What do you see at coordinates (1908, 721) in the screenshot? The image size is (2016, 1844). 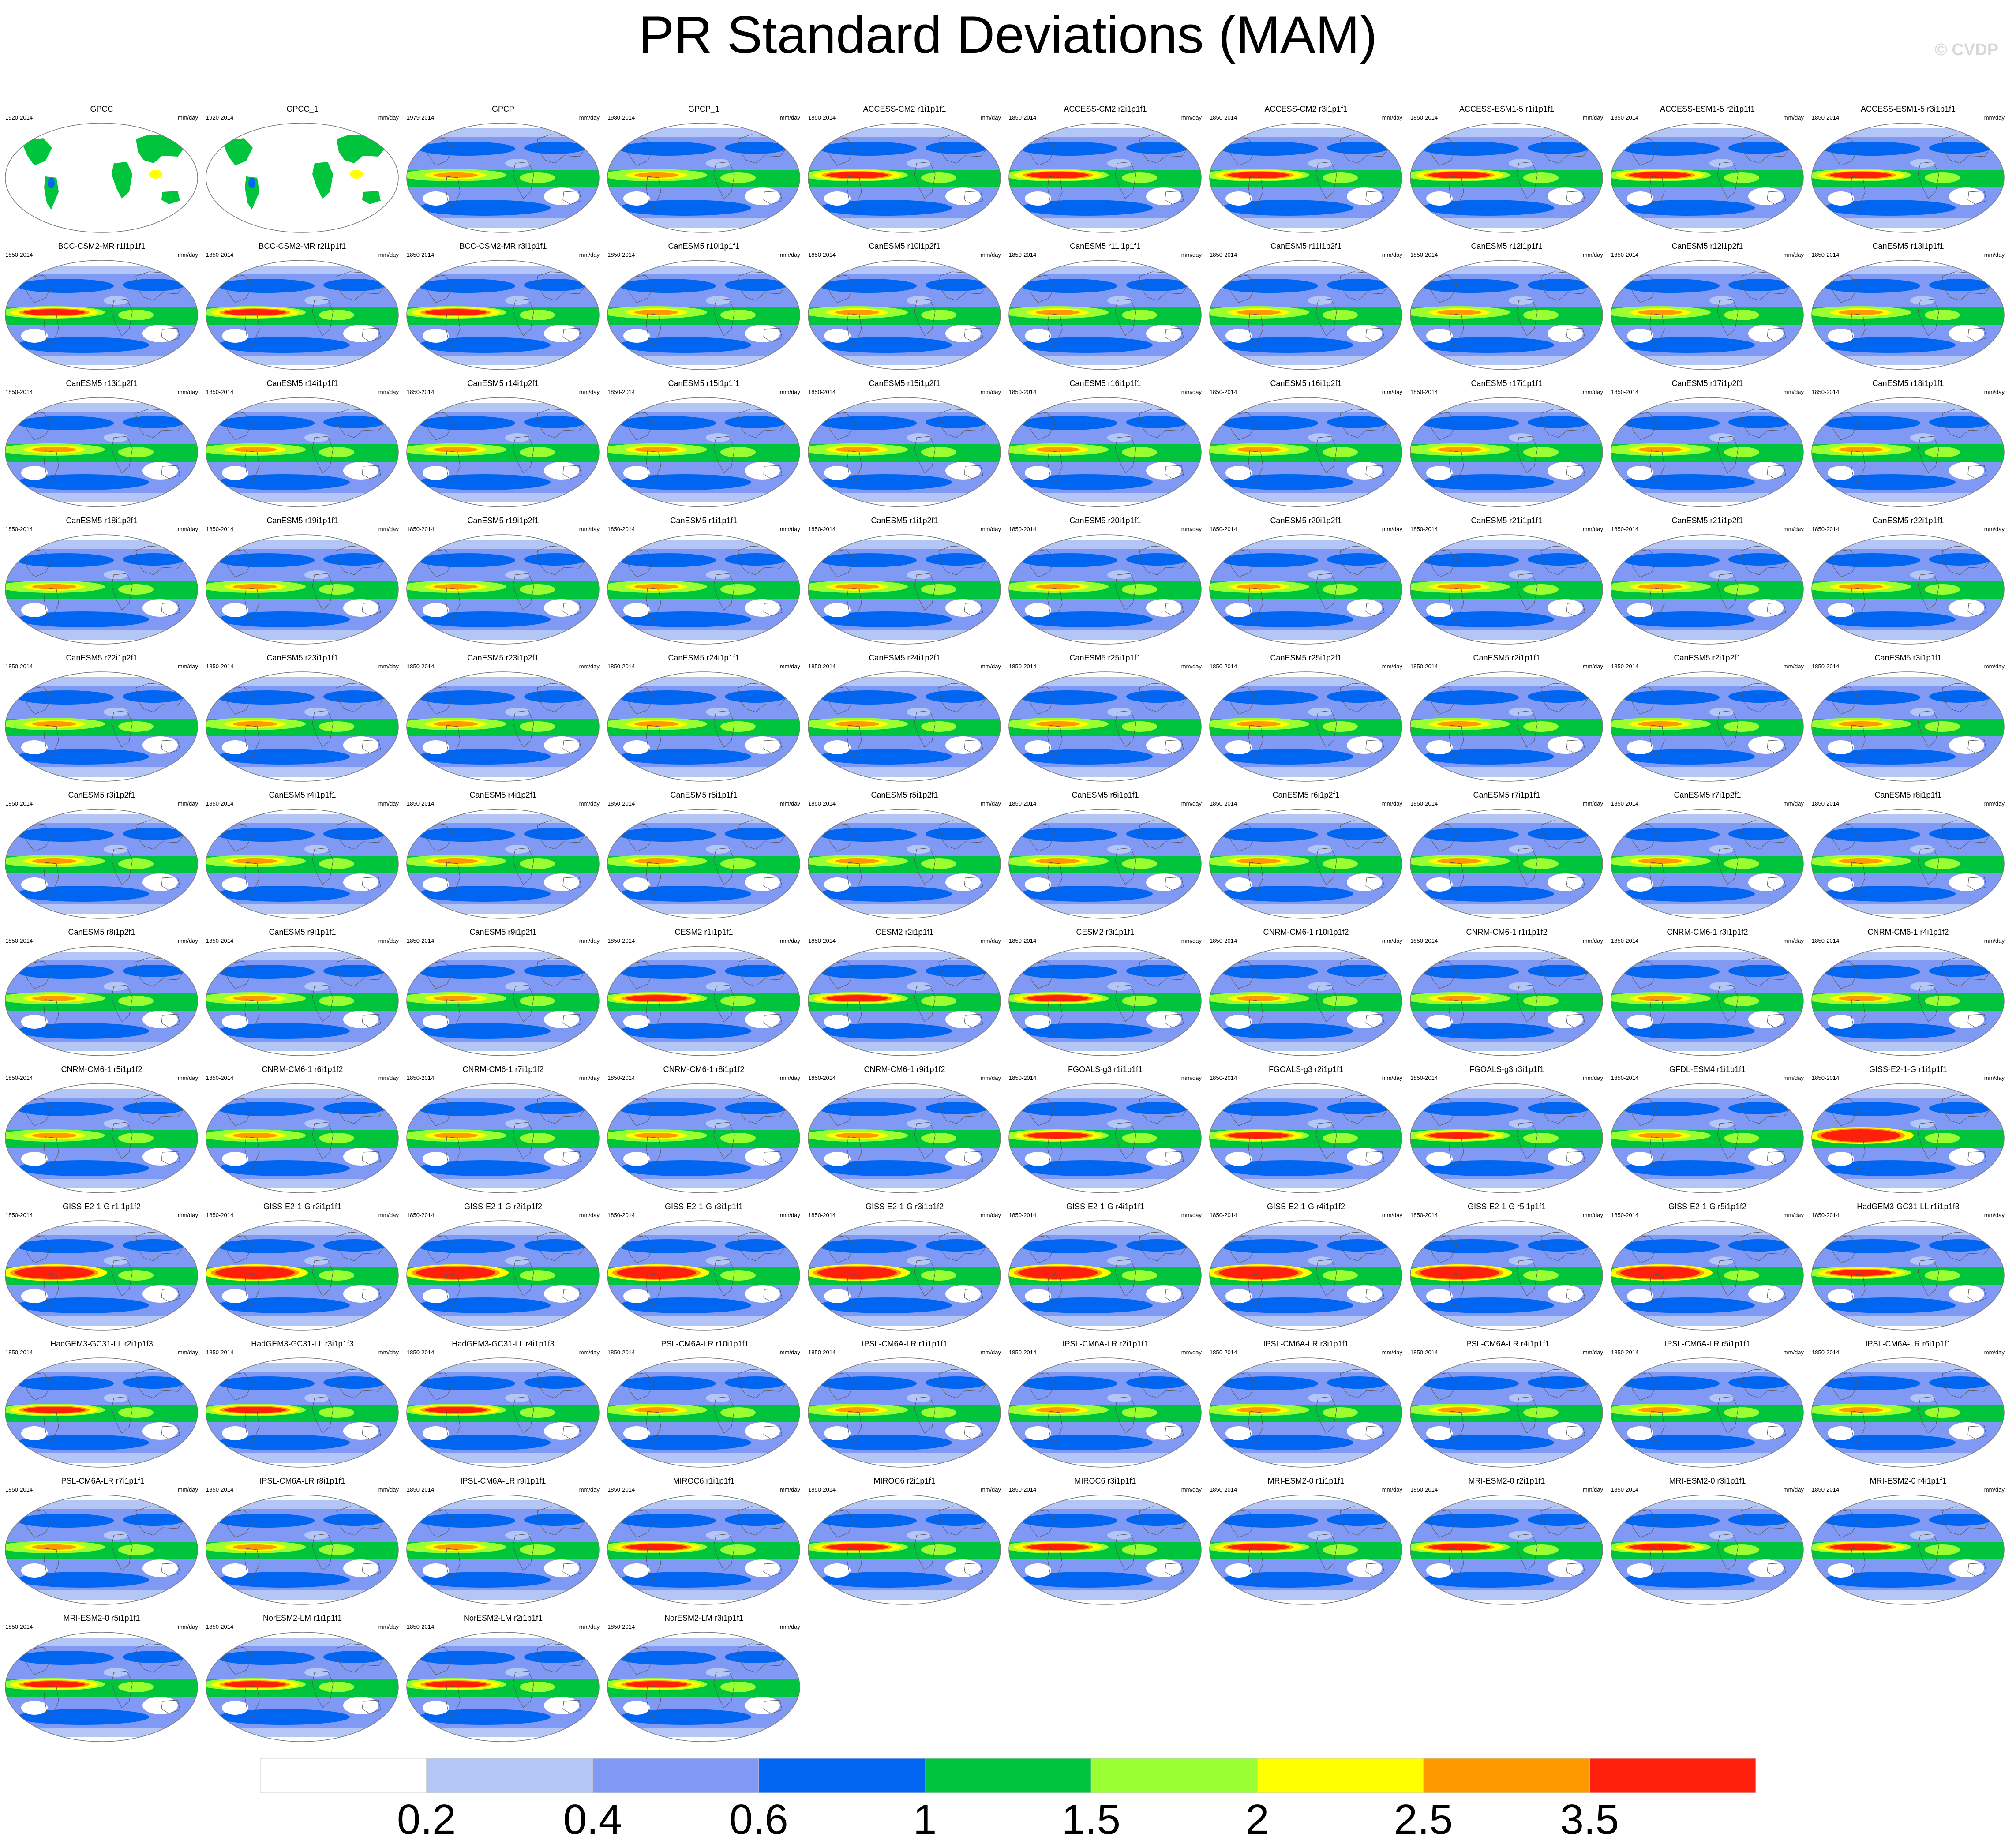 I see `map-panel: CanESM5 r3i1p1f1 1850-2014 mm/day` at bounding box center [1908, 721].